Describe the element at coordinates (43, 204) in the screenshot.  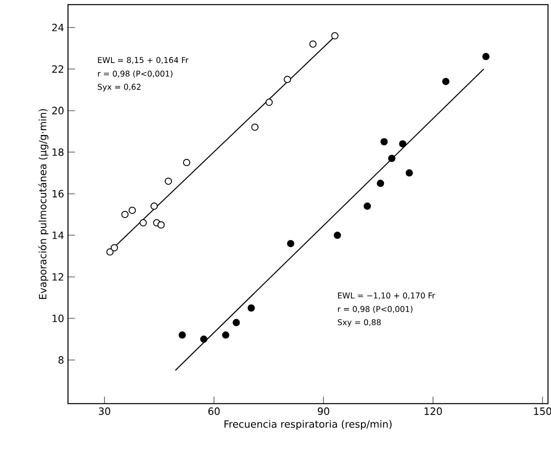
I see `y-axis-title: Evaporación pulmocutánea (µg/g·min)` at that location.